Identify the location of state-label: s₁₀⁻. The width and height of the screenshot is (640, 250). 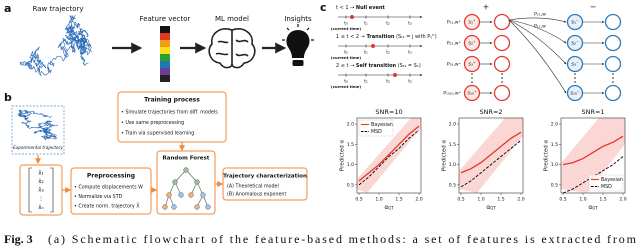
(575, 94).